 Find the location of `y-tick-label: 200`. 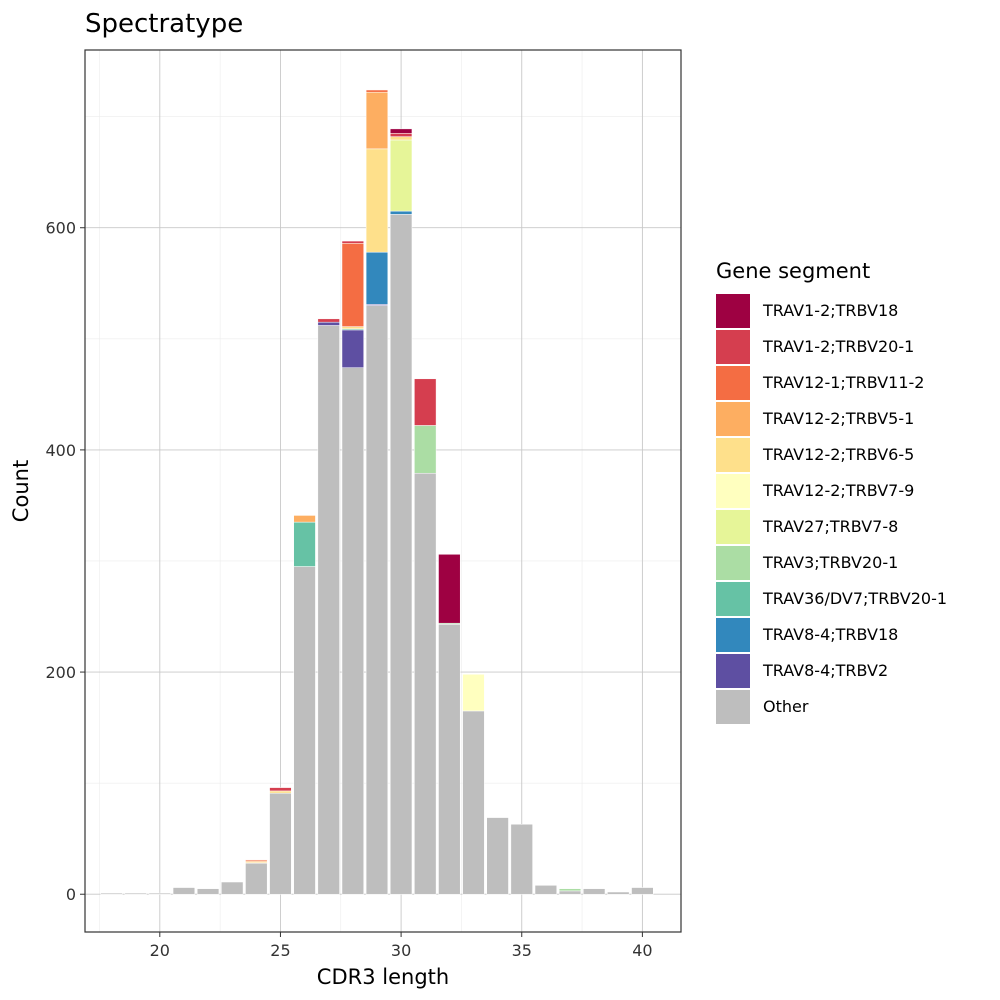

y-tick-label: 200 is located at coordinates (60, 672).